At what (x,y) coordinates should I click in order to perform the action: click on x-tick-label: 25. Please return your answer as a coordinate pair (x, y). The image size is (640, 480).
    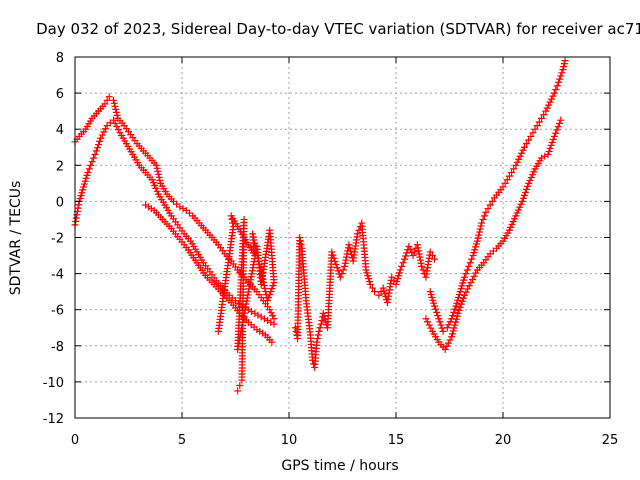
    Looking at the image, I should click on (610, 440).